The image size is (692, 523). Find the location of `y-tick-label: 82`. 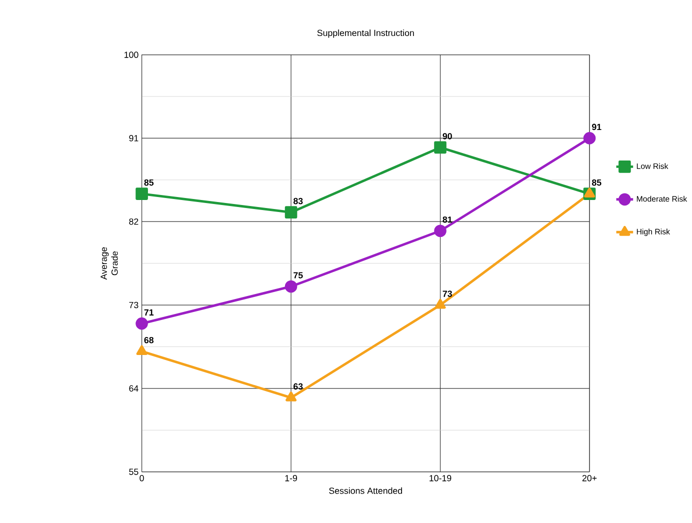

y-tick-label: 82 is located at coordinates (133, 221).